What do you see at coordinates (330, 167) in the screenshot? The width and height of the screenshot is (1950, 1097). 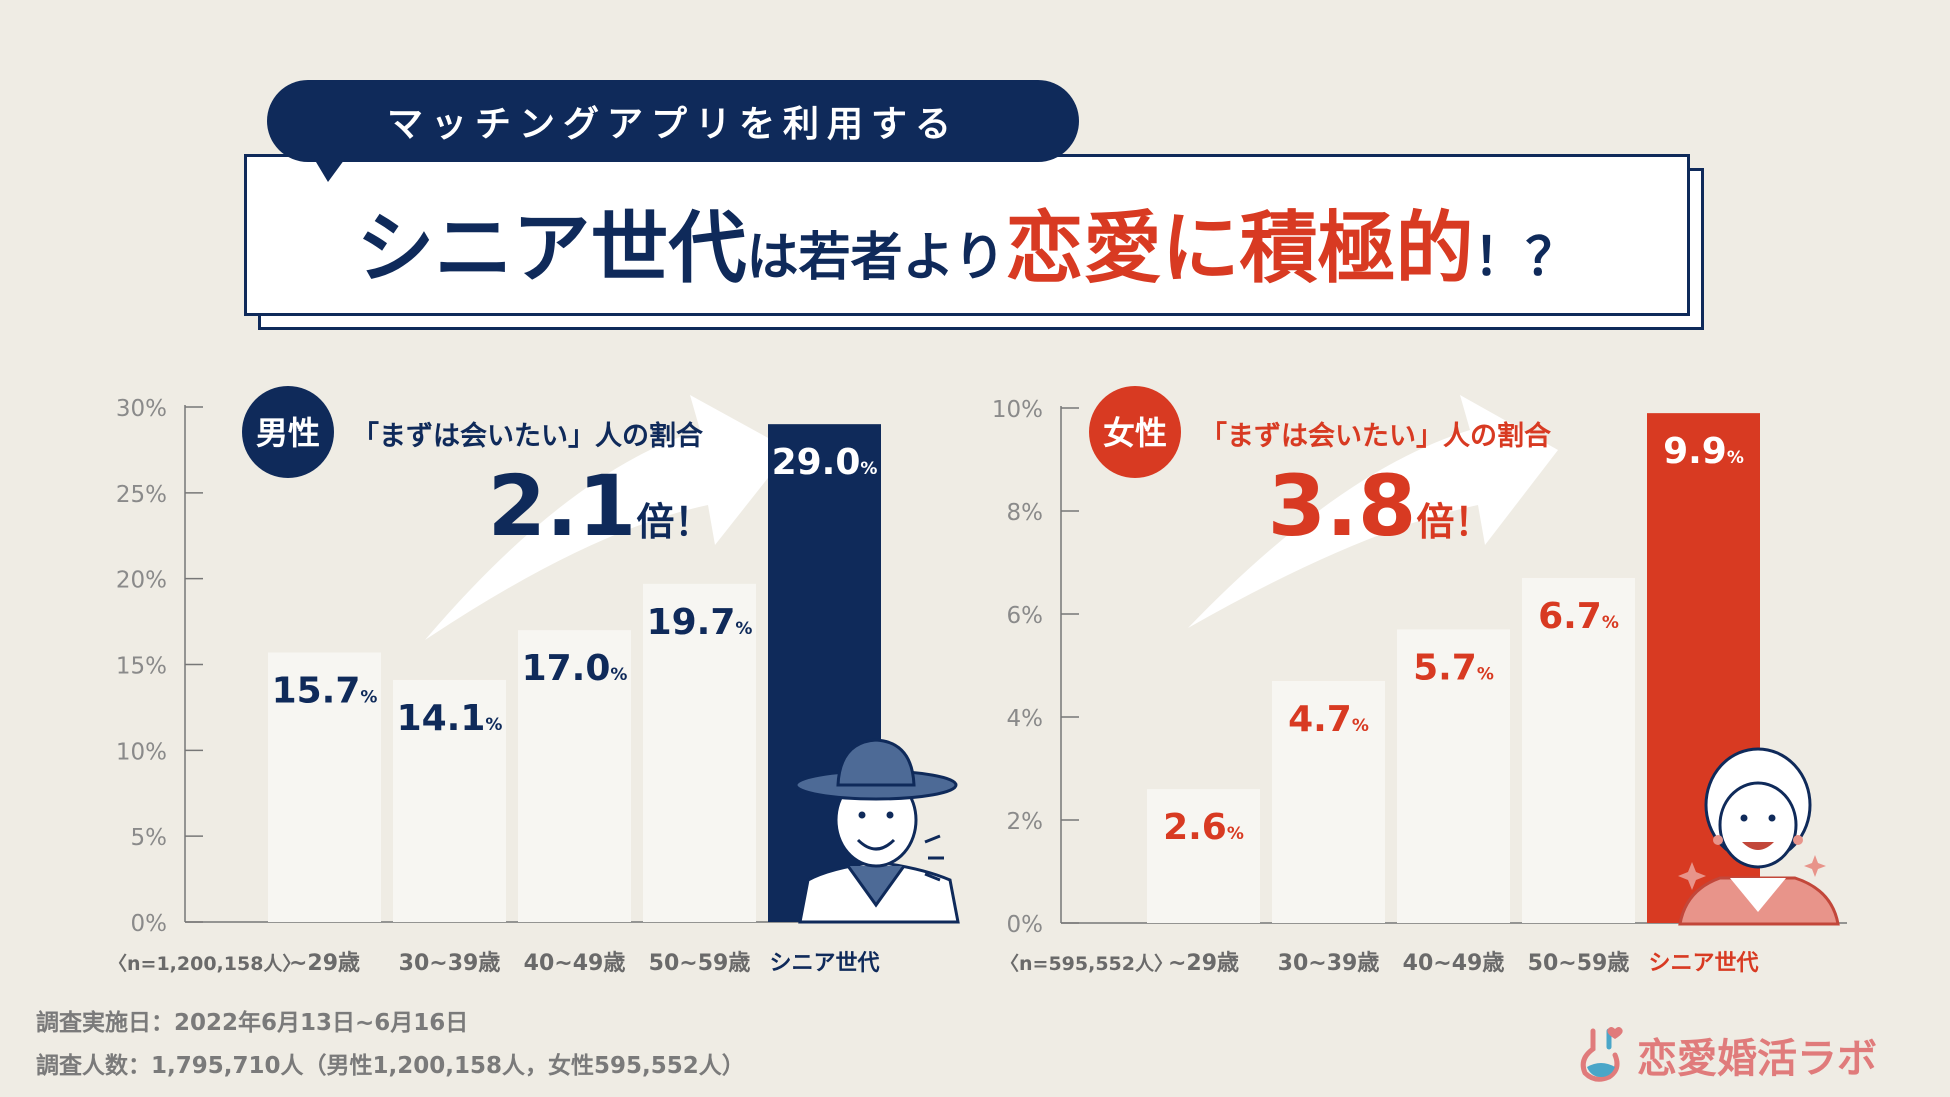 I see `speech-bubble-tail` at bounding box center [330, 167].